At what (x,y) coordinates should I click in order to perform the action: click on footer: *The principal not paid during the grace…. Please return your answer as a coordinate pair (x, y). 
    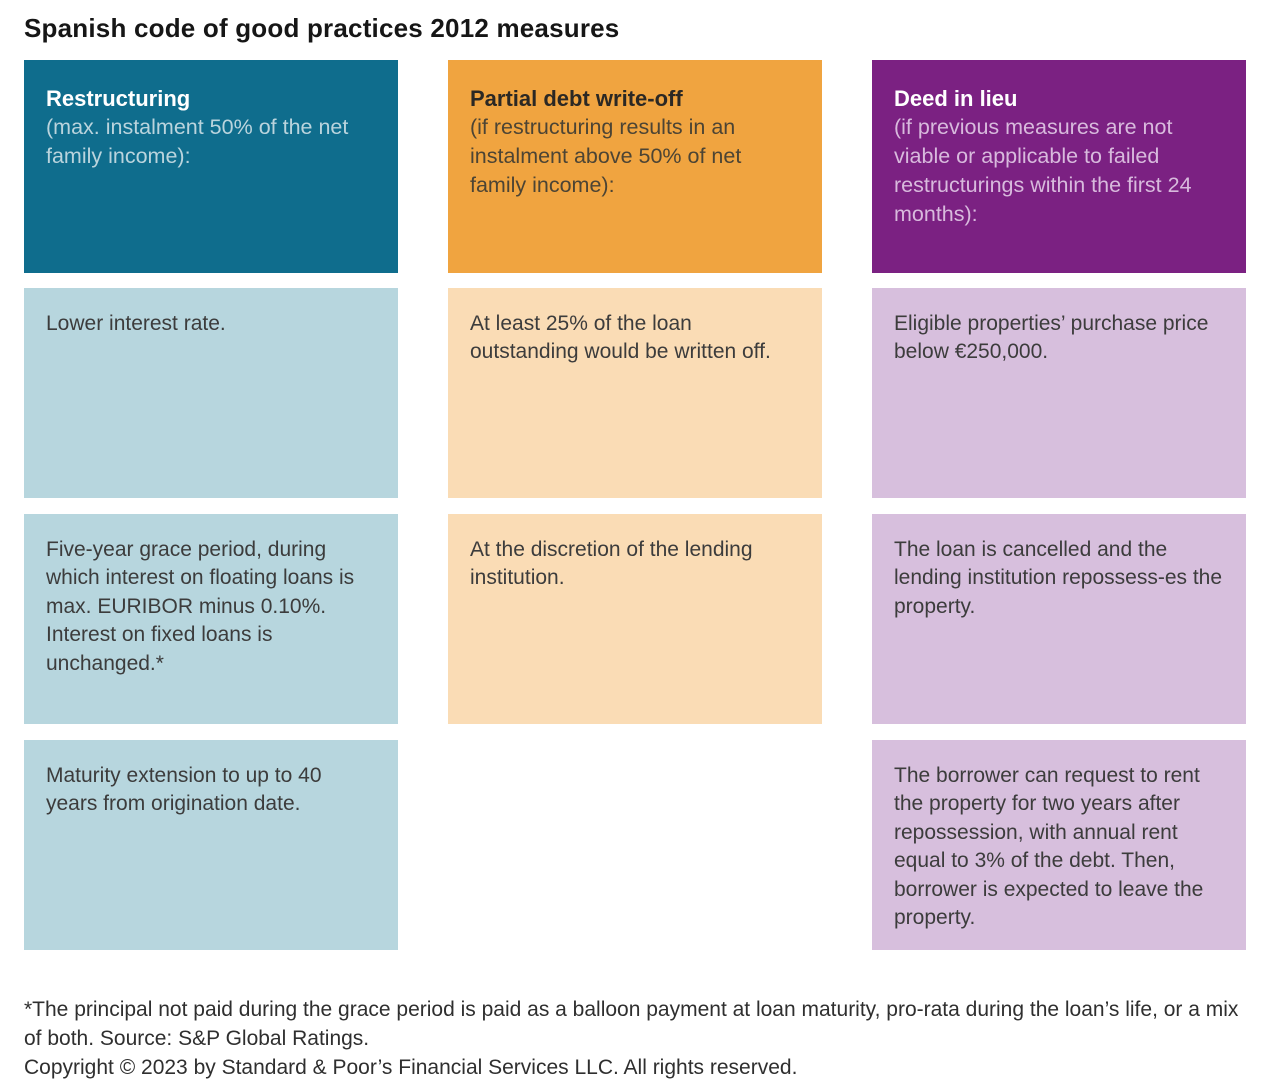
    Looking at the image, I should click on (635, 1039).